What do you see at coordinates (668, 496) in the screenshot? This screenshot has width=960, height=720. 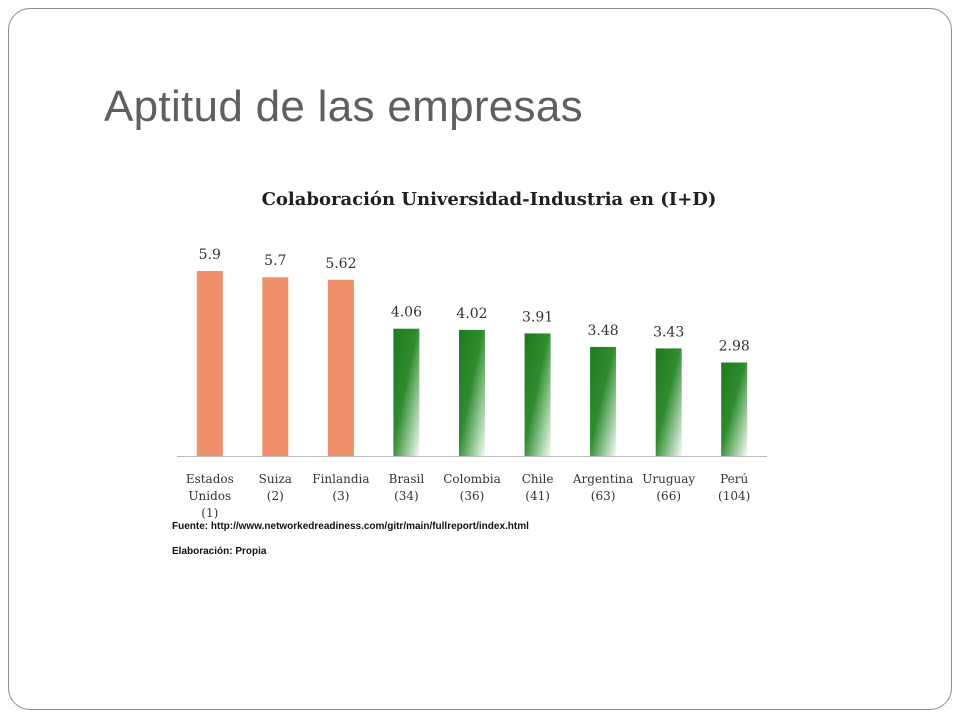 I see `category-label: (66)` at bounding box center [668, 496].